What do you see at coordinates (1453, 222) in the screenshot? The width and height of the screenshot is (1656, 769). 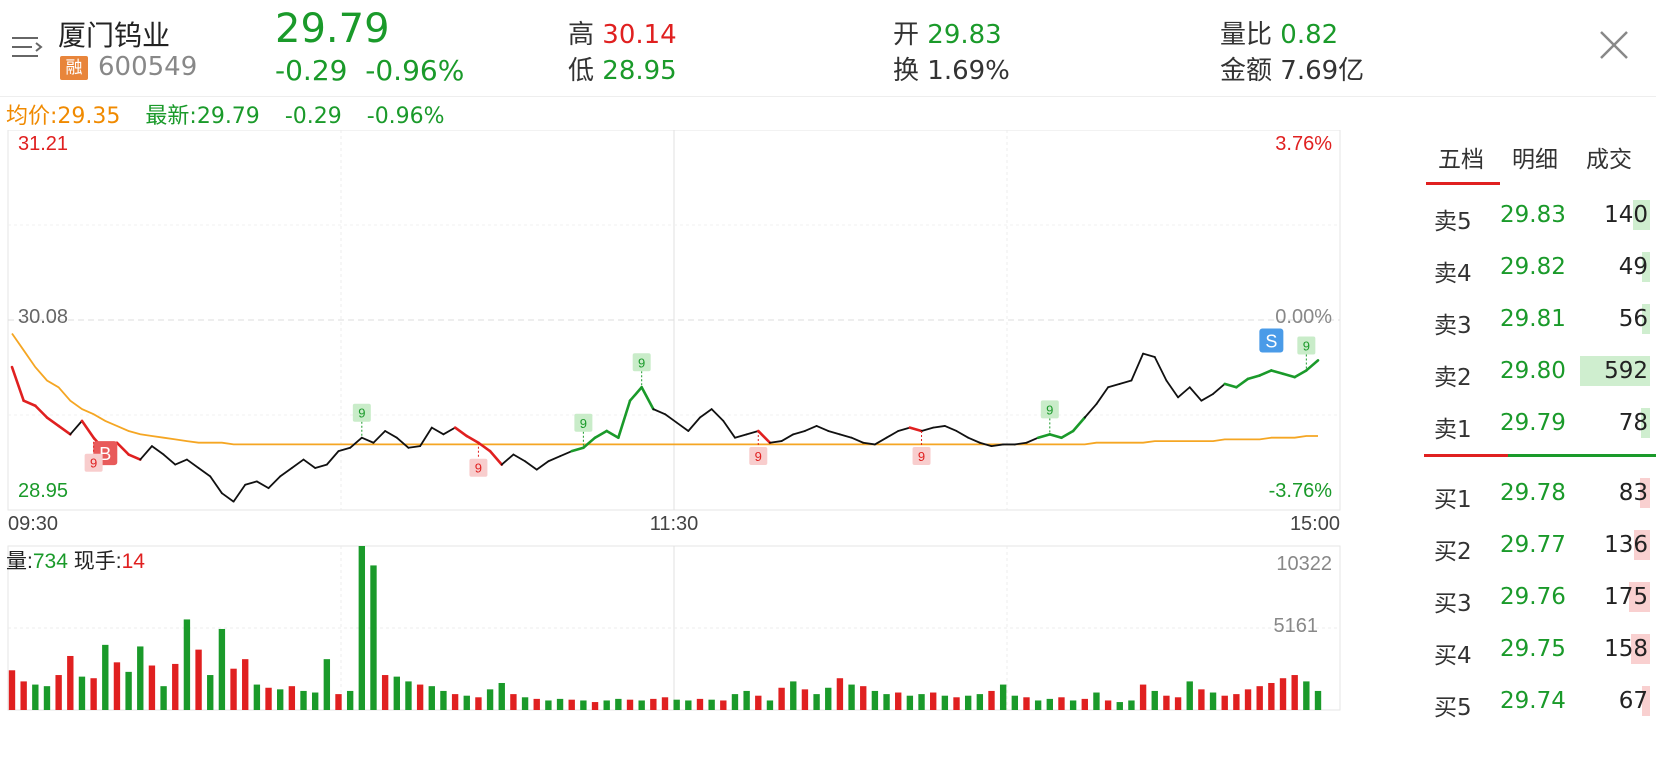 I see `level-label: 卖5` at bounding box center [1453, 222].